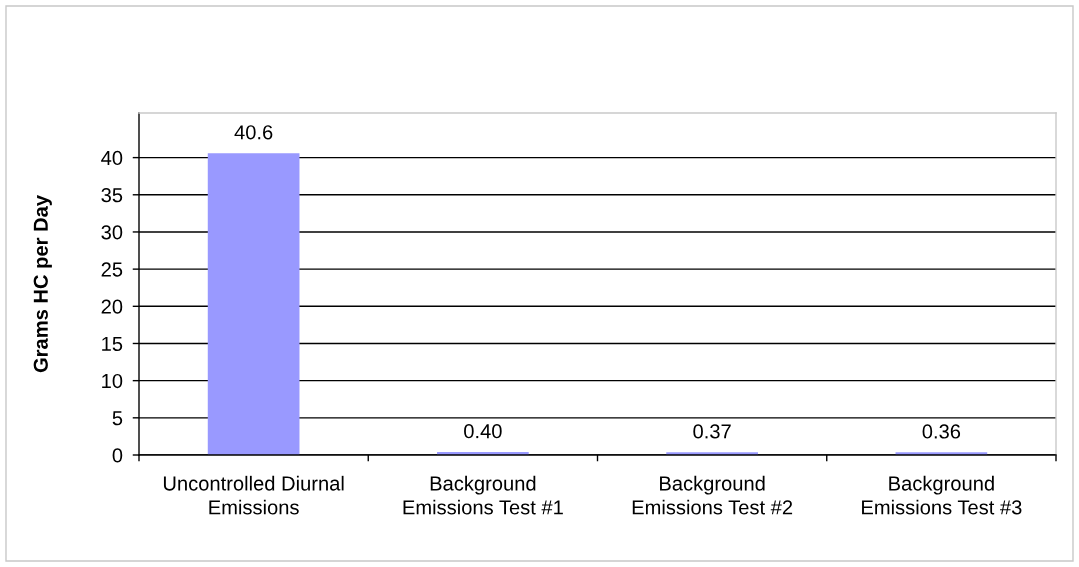 The width and height of the screenshot is (1079, 567). What do you see at coordinates (941, 431) in the screenshot?
I see `data-label: 0.36` at bounding box center [941, 431].